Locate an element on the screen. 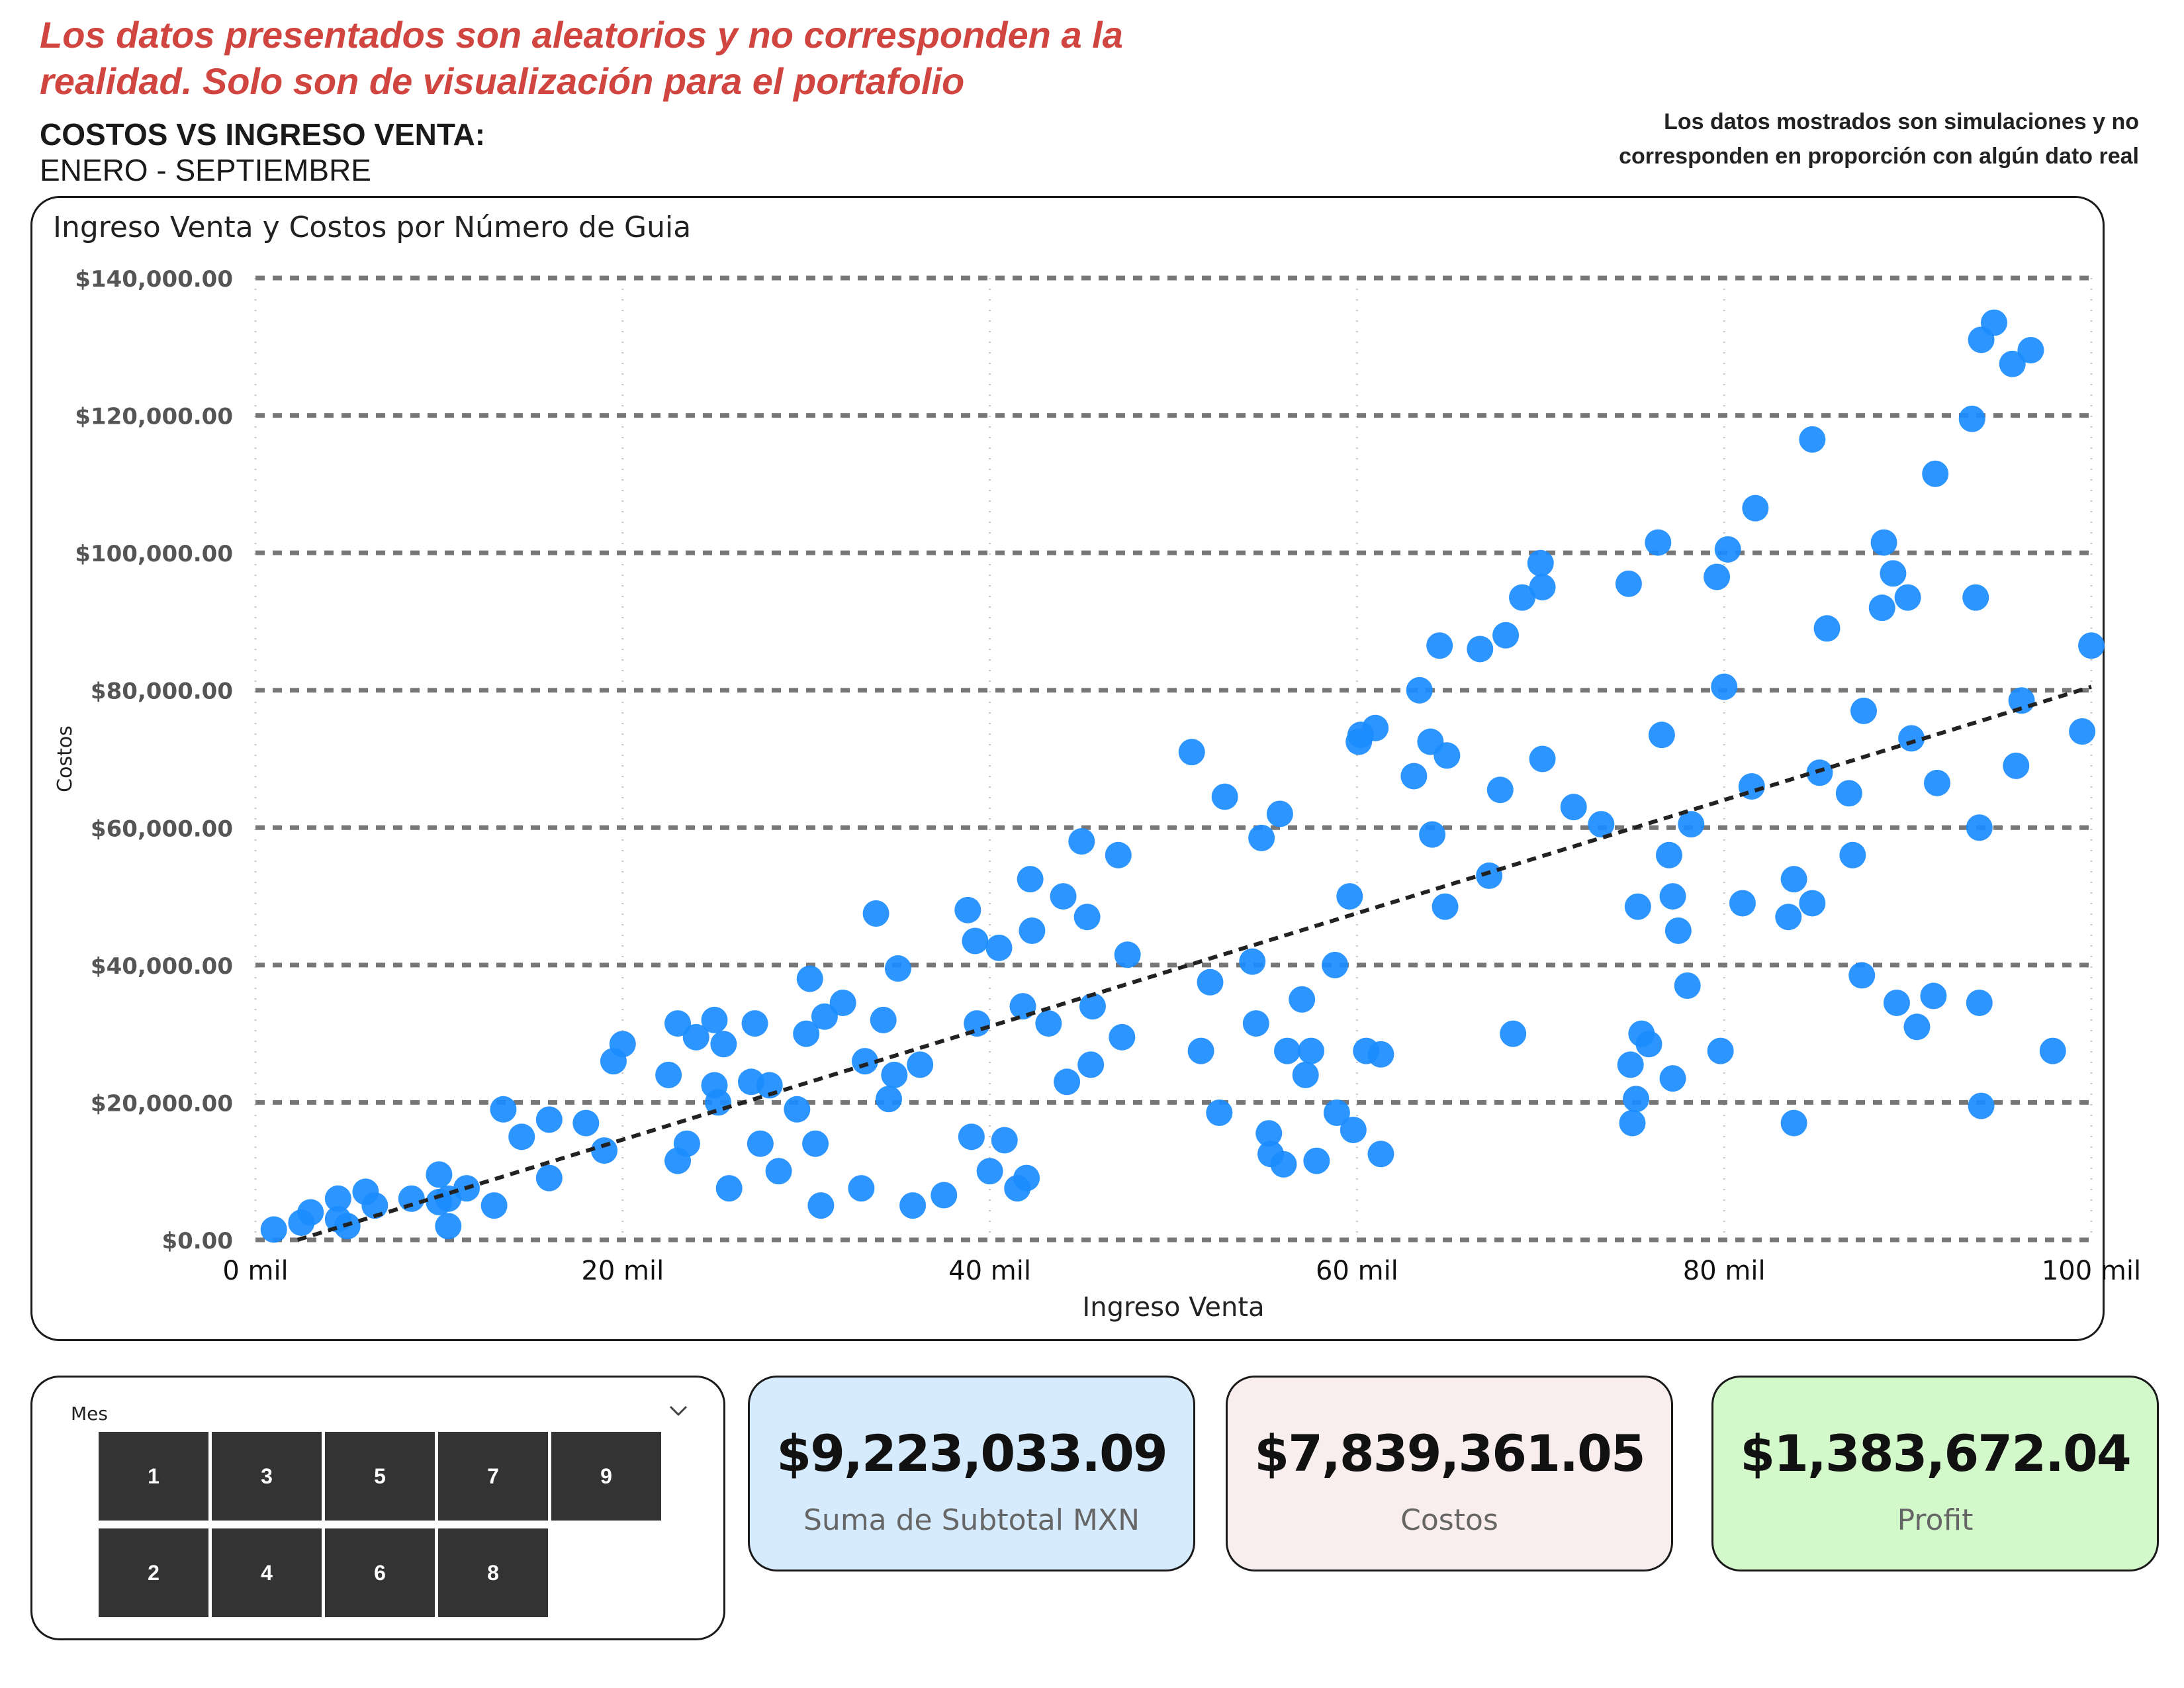 Image resolution: width=2184 pixels, height=1688 pixels. month-button-5: 5 is located at coordinates (380, 1477).